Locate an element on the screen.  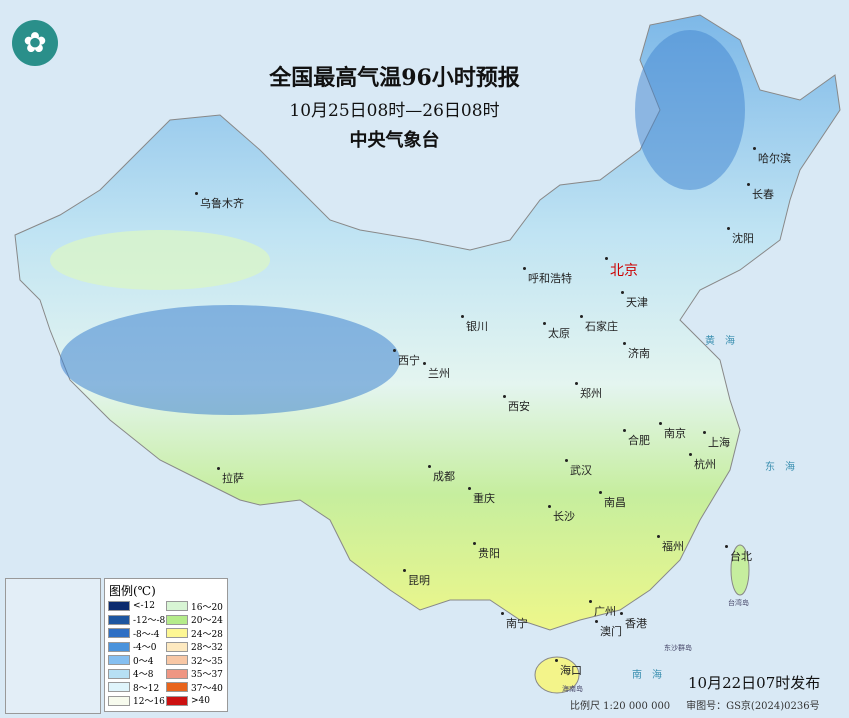
legend-item: 32～35 is located at coordinates (195, 660).